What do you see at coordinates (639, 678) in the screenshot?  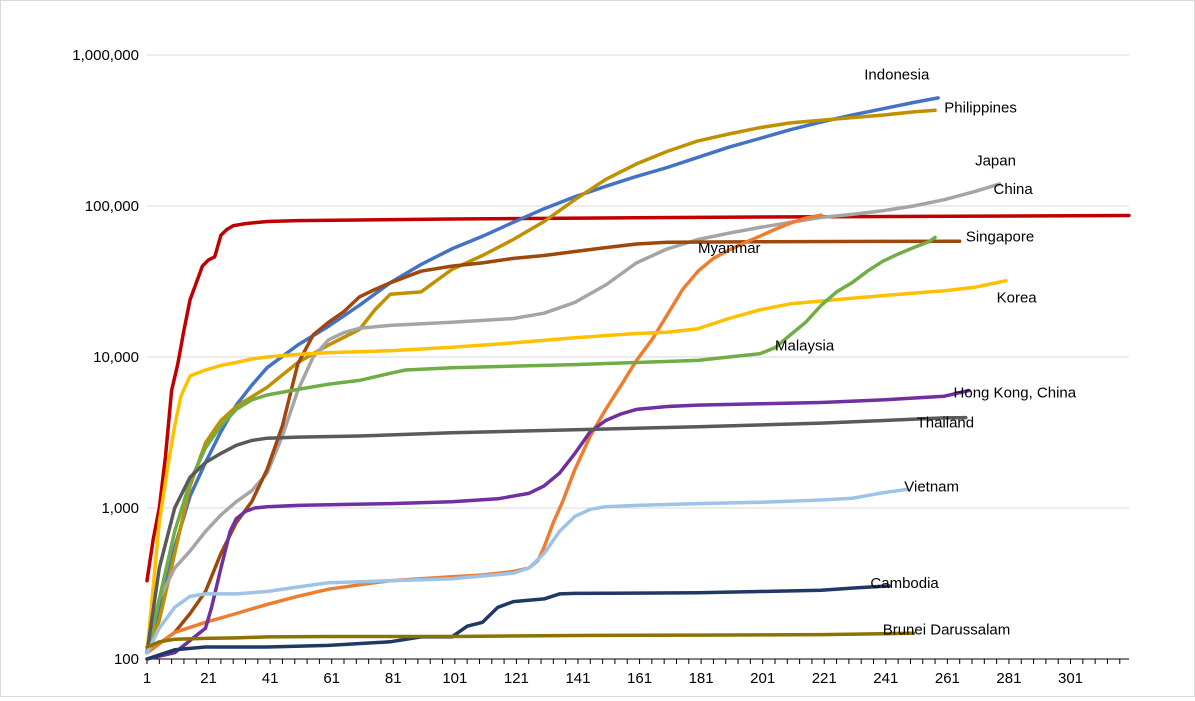 I see `x-tick-label: 161` at bounding box center [639, 678].